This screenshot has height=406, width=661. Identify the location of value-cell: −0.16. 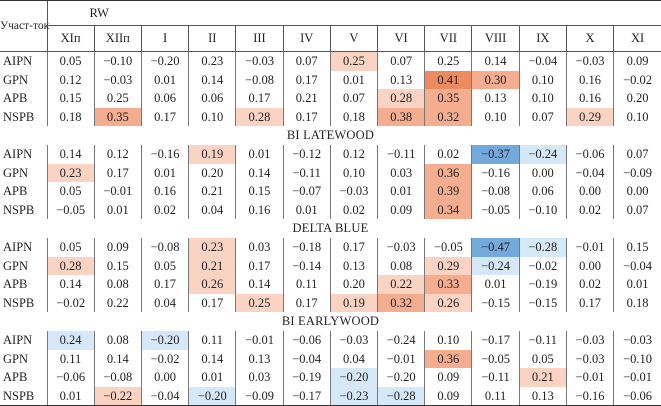
(495, 173).